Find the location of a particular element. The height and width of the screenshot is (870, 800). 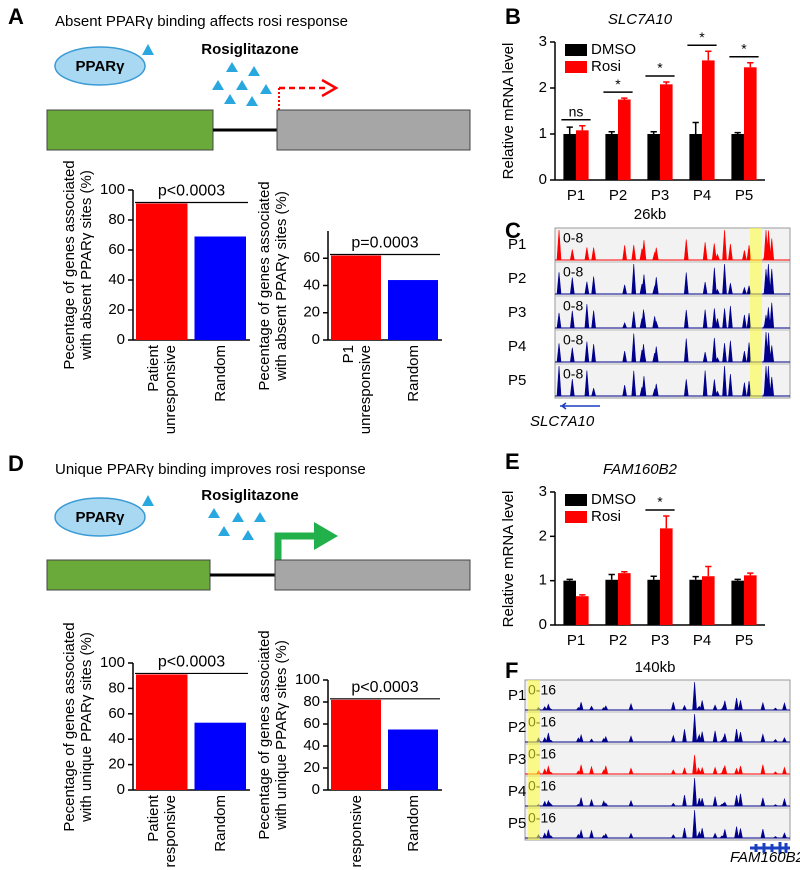

track-row-label: P5 is located at coordinates (517, 823).